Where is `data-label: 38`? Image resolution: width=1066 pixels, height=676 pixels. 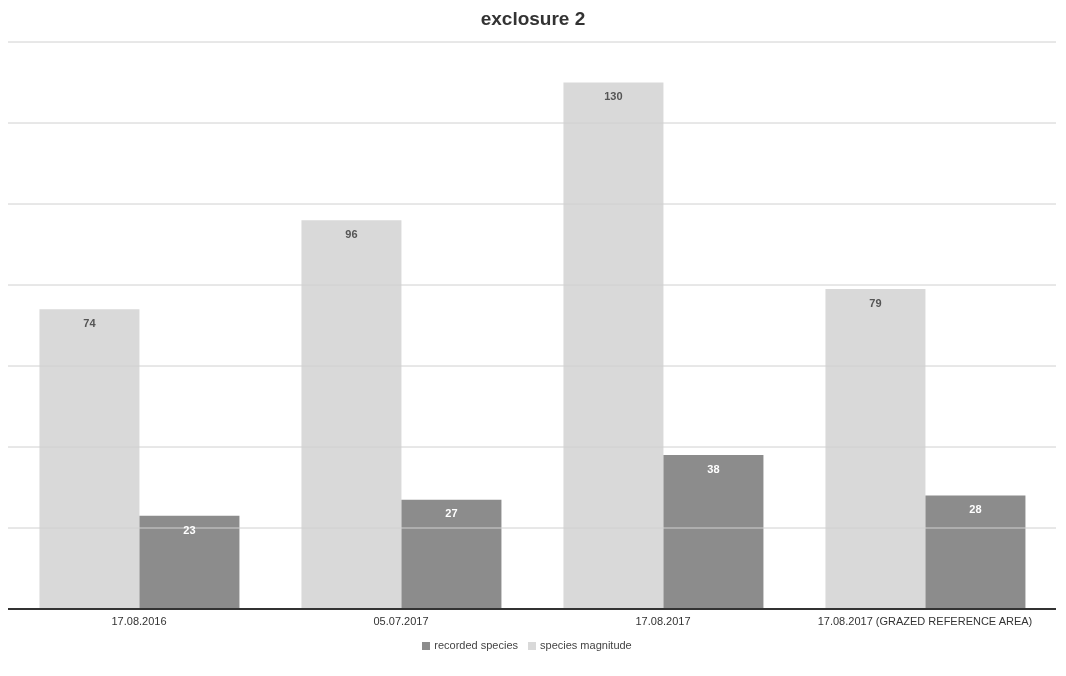 data-label: 38 is located at coordinates (713, 468).